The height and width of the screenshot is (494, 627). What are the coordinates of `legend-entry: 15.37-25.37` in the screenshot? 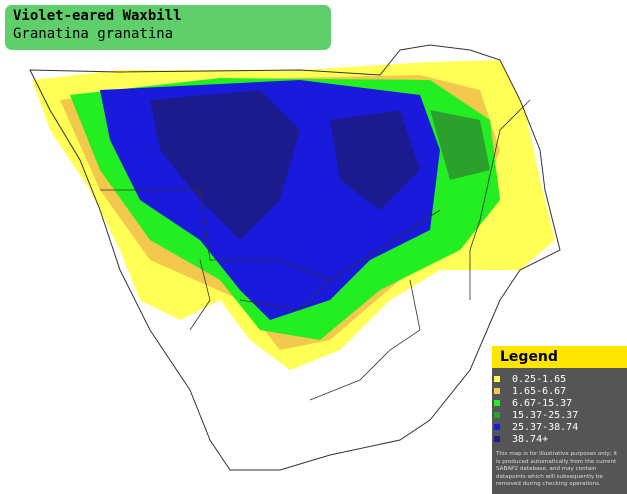 It's located at (560, 415).